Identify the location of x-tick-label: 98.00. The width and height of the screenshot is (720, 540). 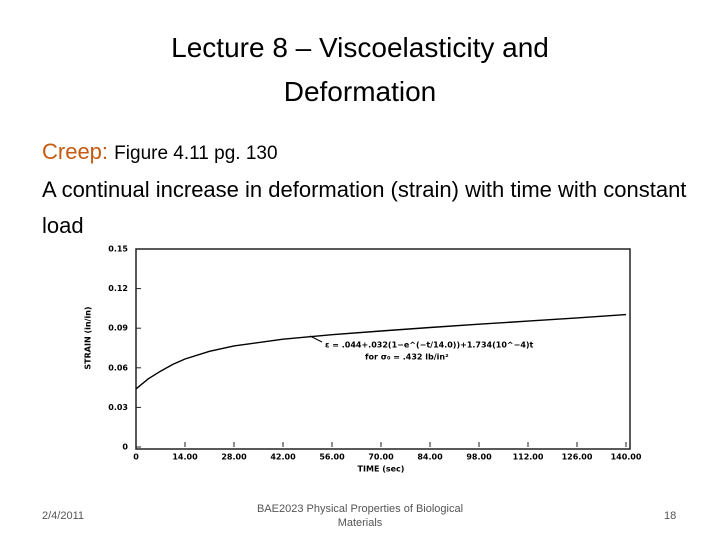
(479, 457).